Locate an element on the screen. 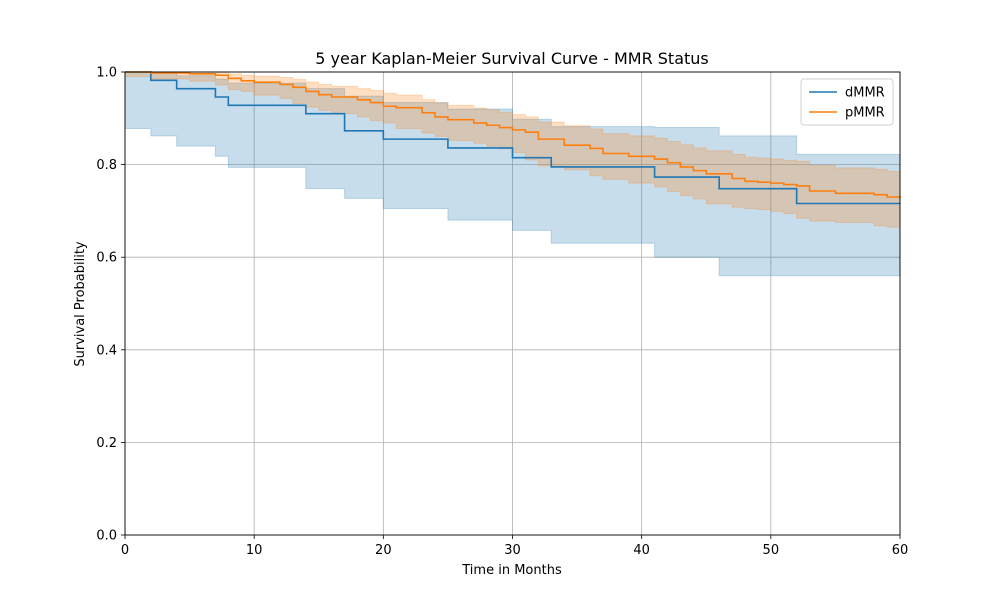 The height and width of the screenshot is (600, 1000). y-tick-label: 0.6 is located at coordinates (106, 258).